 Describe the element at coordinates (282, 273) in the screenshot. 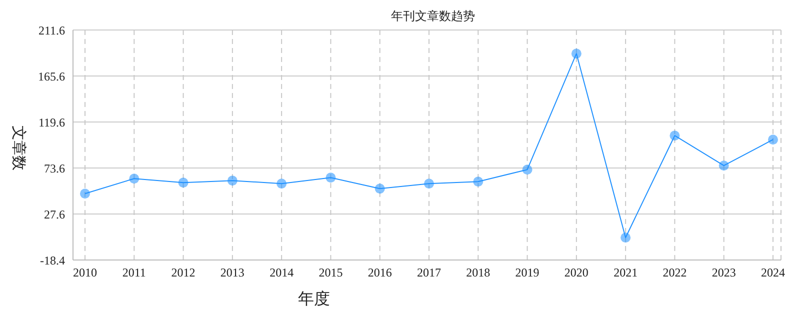

I see `x-tick-label: 2014` at that location.